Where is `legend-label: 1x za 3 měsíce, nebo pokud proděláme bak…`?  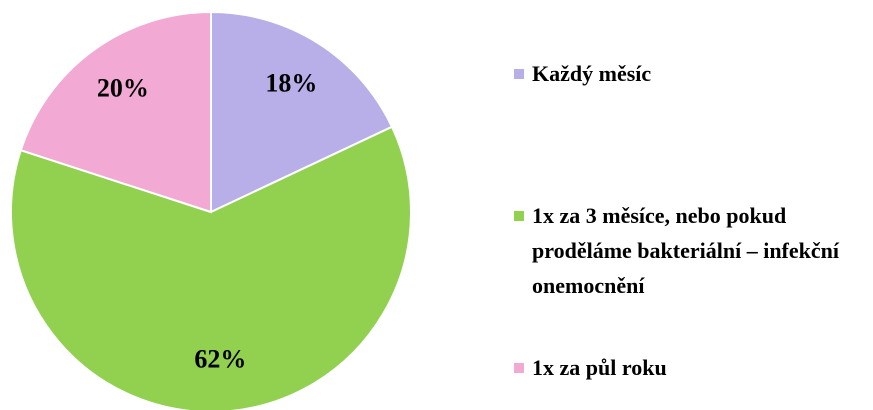 legend-label: 1x za 3 měsíce, nebo pokud proděláme bak… is located at coordinates (685, 250).